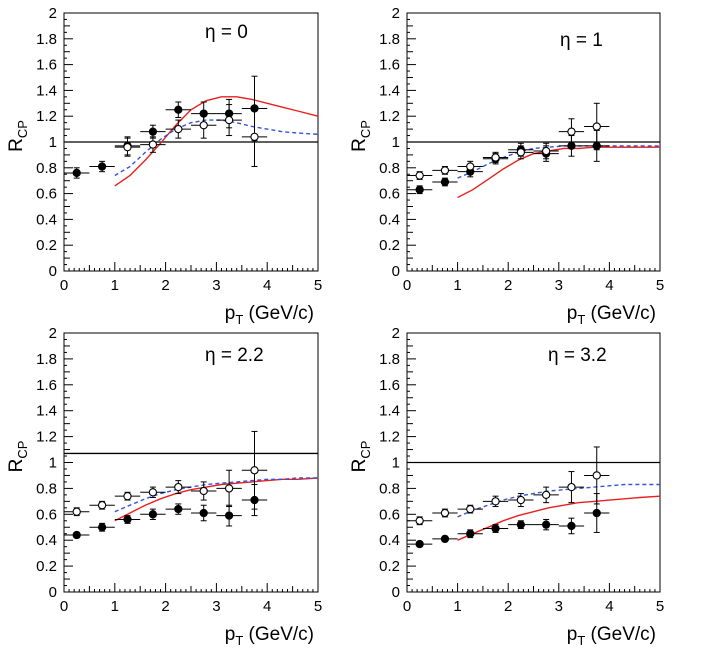 Image resolution: width=706 pixels, height=651 pixels. Describe the element at coordinates (581, 40) in the screenshot. I see `eta-label: η = 1` at that location.